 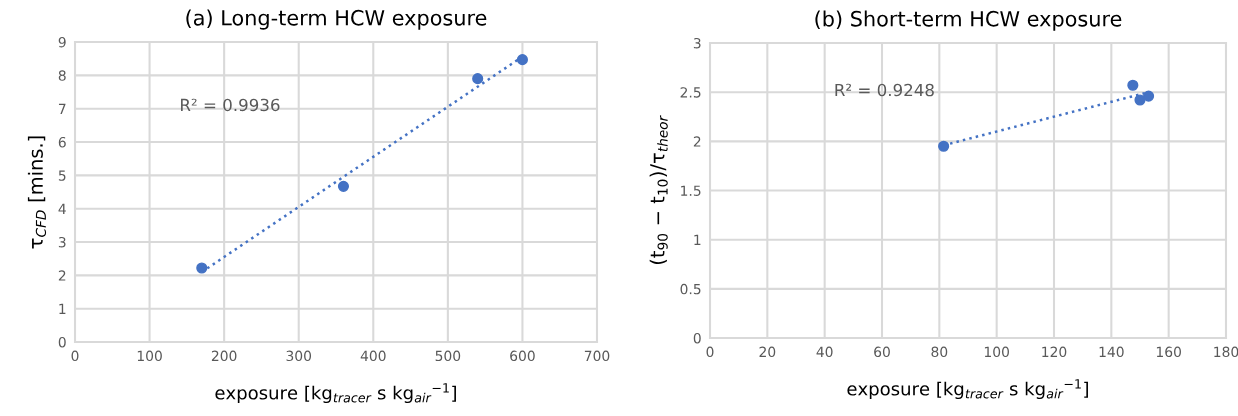 What do you see at coordinates (1168, 352) in the screenshot?
I see `x-tick-label: 160` at bounding box center [1168, 352].